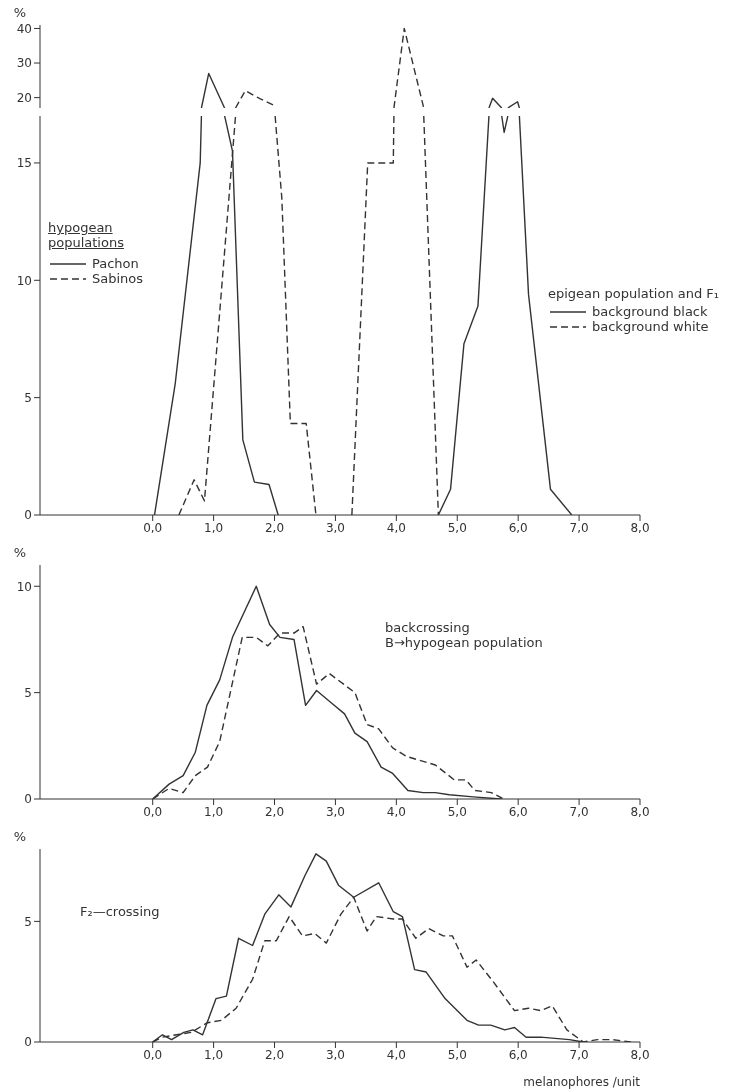 The image size is (734, 1092). I want to click on annotation: B→hypogean population, so click(464, 642).